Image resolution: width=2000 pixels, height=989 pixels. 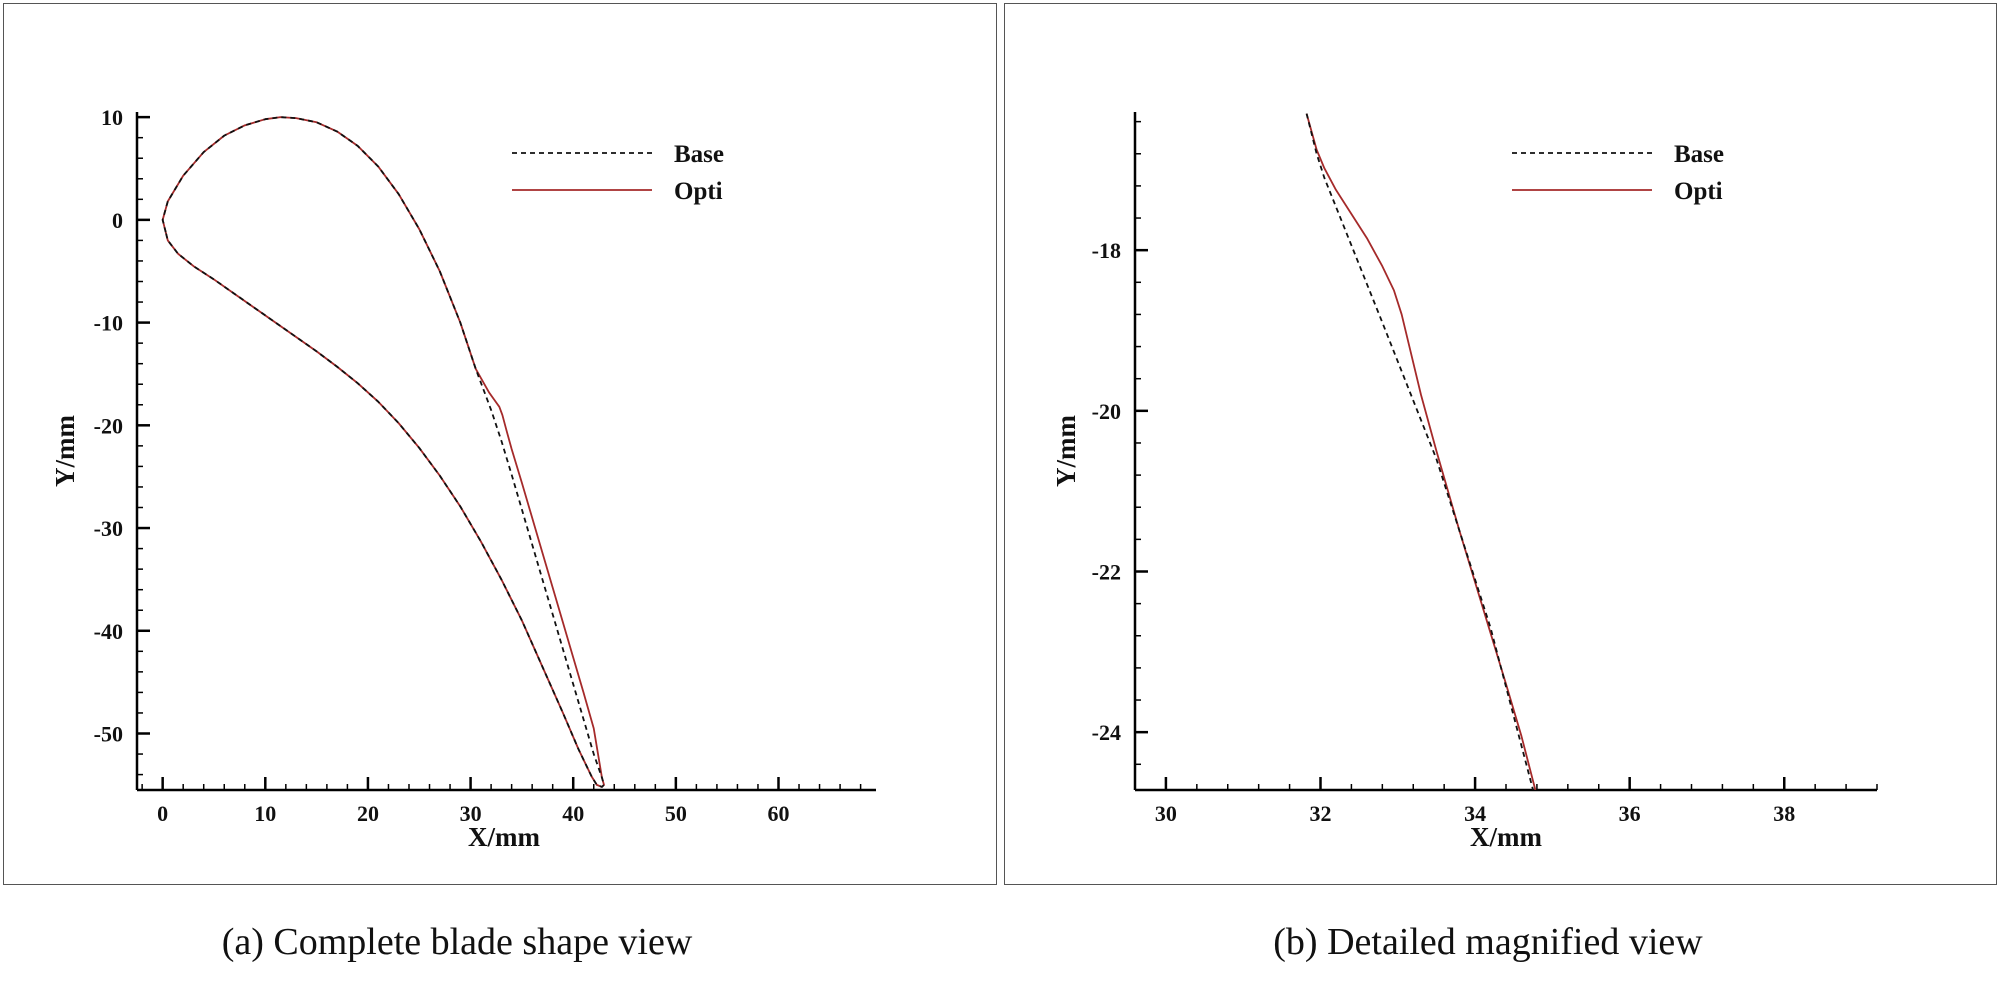 What do you see at coordinates (162, 813) in the screenshot?
I see `x-tick-label: 0` at bounding box center [162, 813].